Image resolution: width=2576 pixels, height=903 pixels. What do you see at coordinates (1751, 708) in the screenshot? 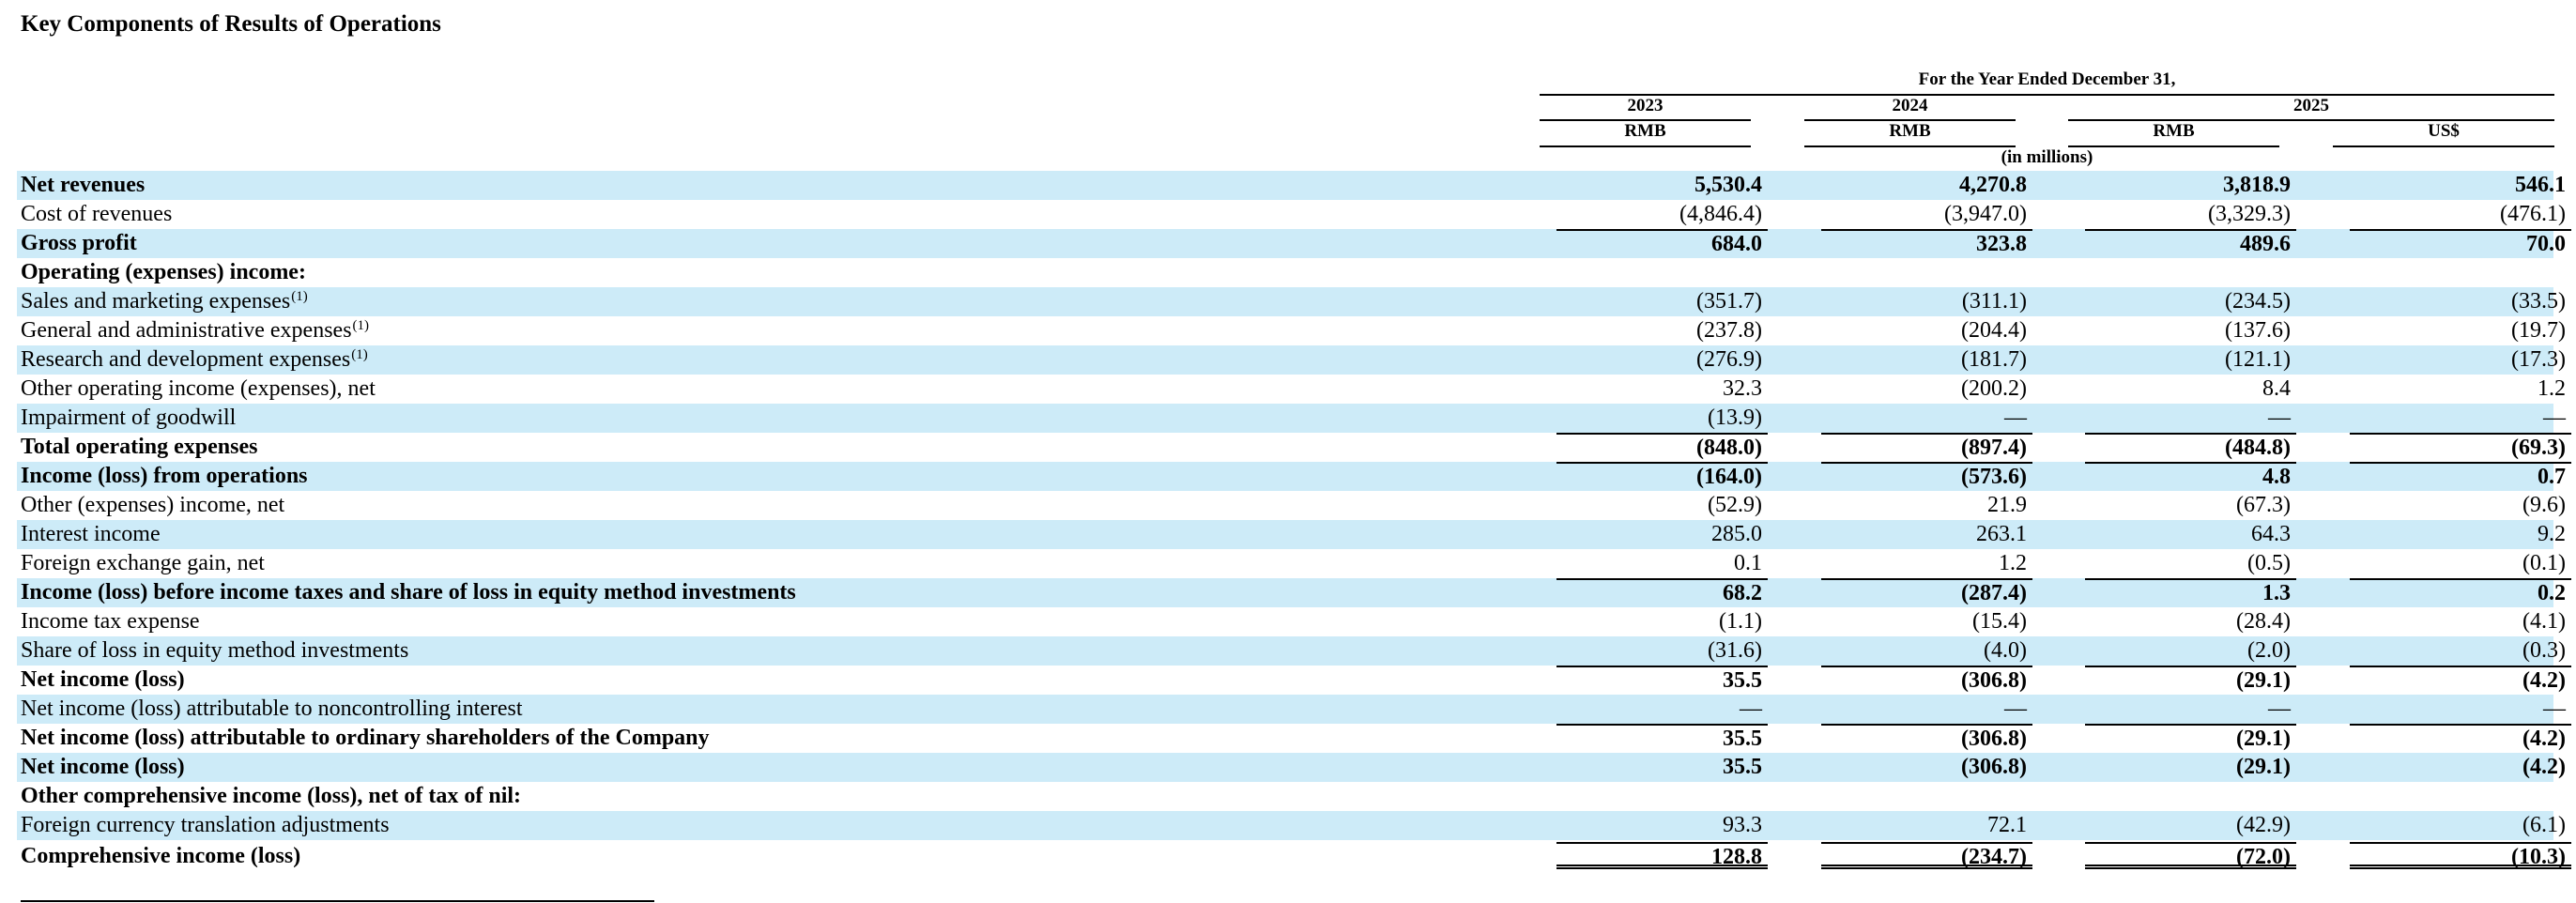
I see `cell-2023-rmb: —` at bounding box center [1751, 708].